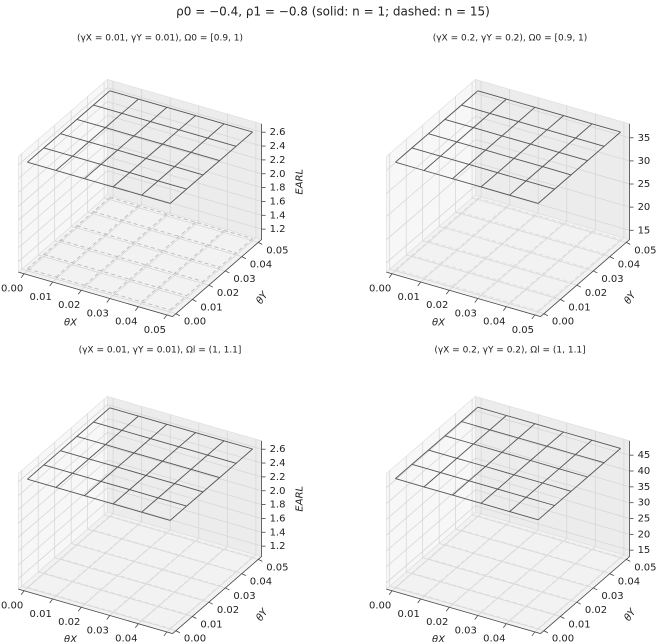  What do you see at coordinates (644, 184) in the screenshot?
I see `z-tick-label: 25` at bounding box center [644, 184].